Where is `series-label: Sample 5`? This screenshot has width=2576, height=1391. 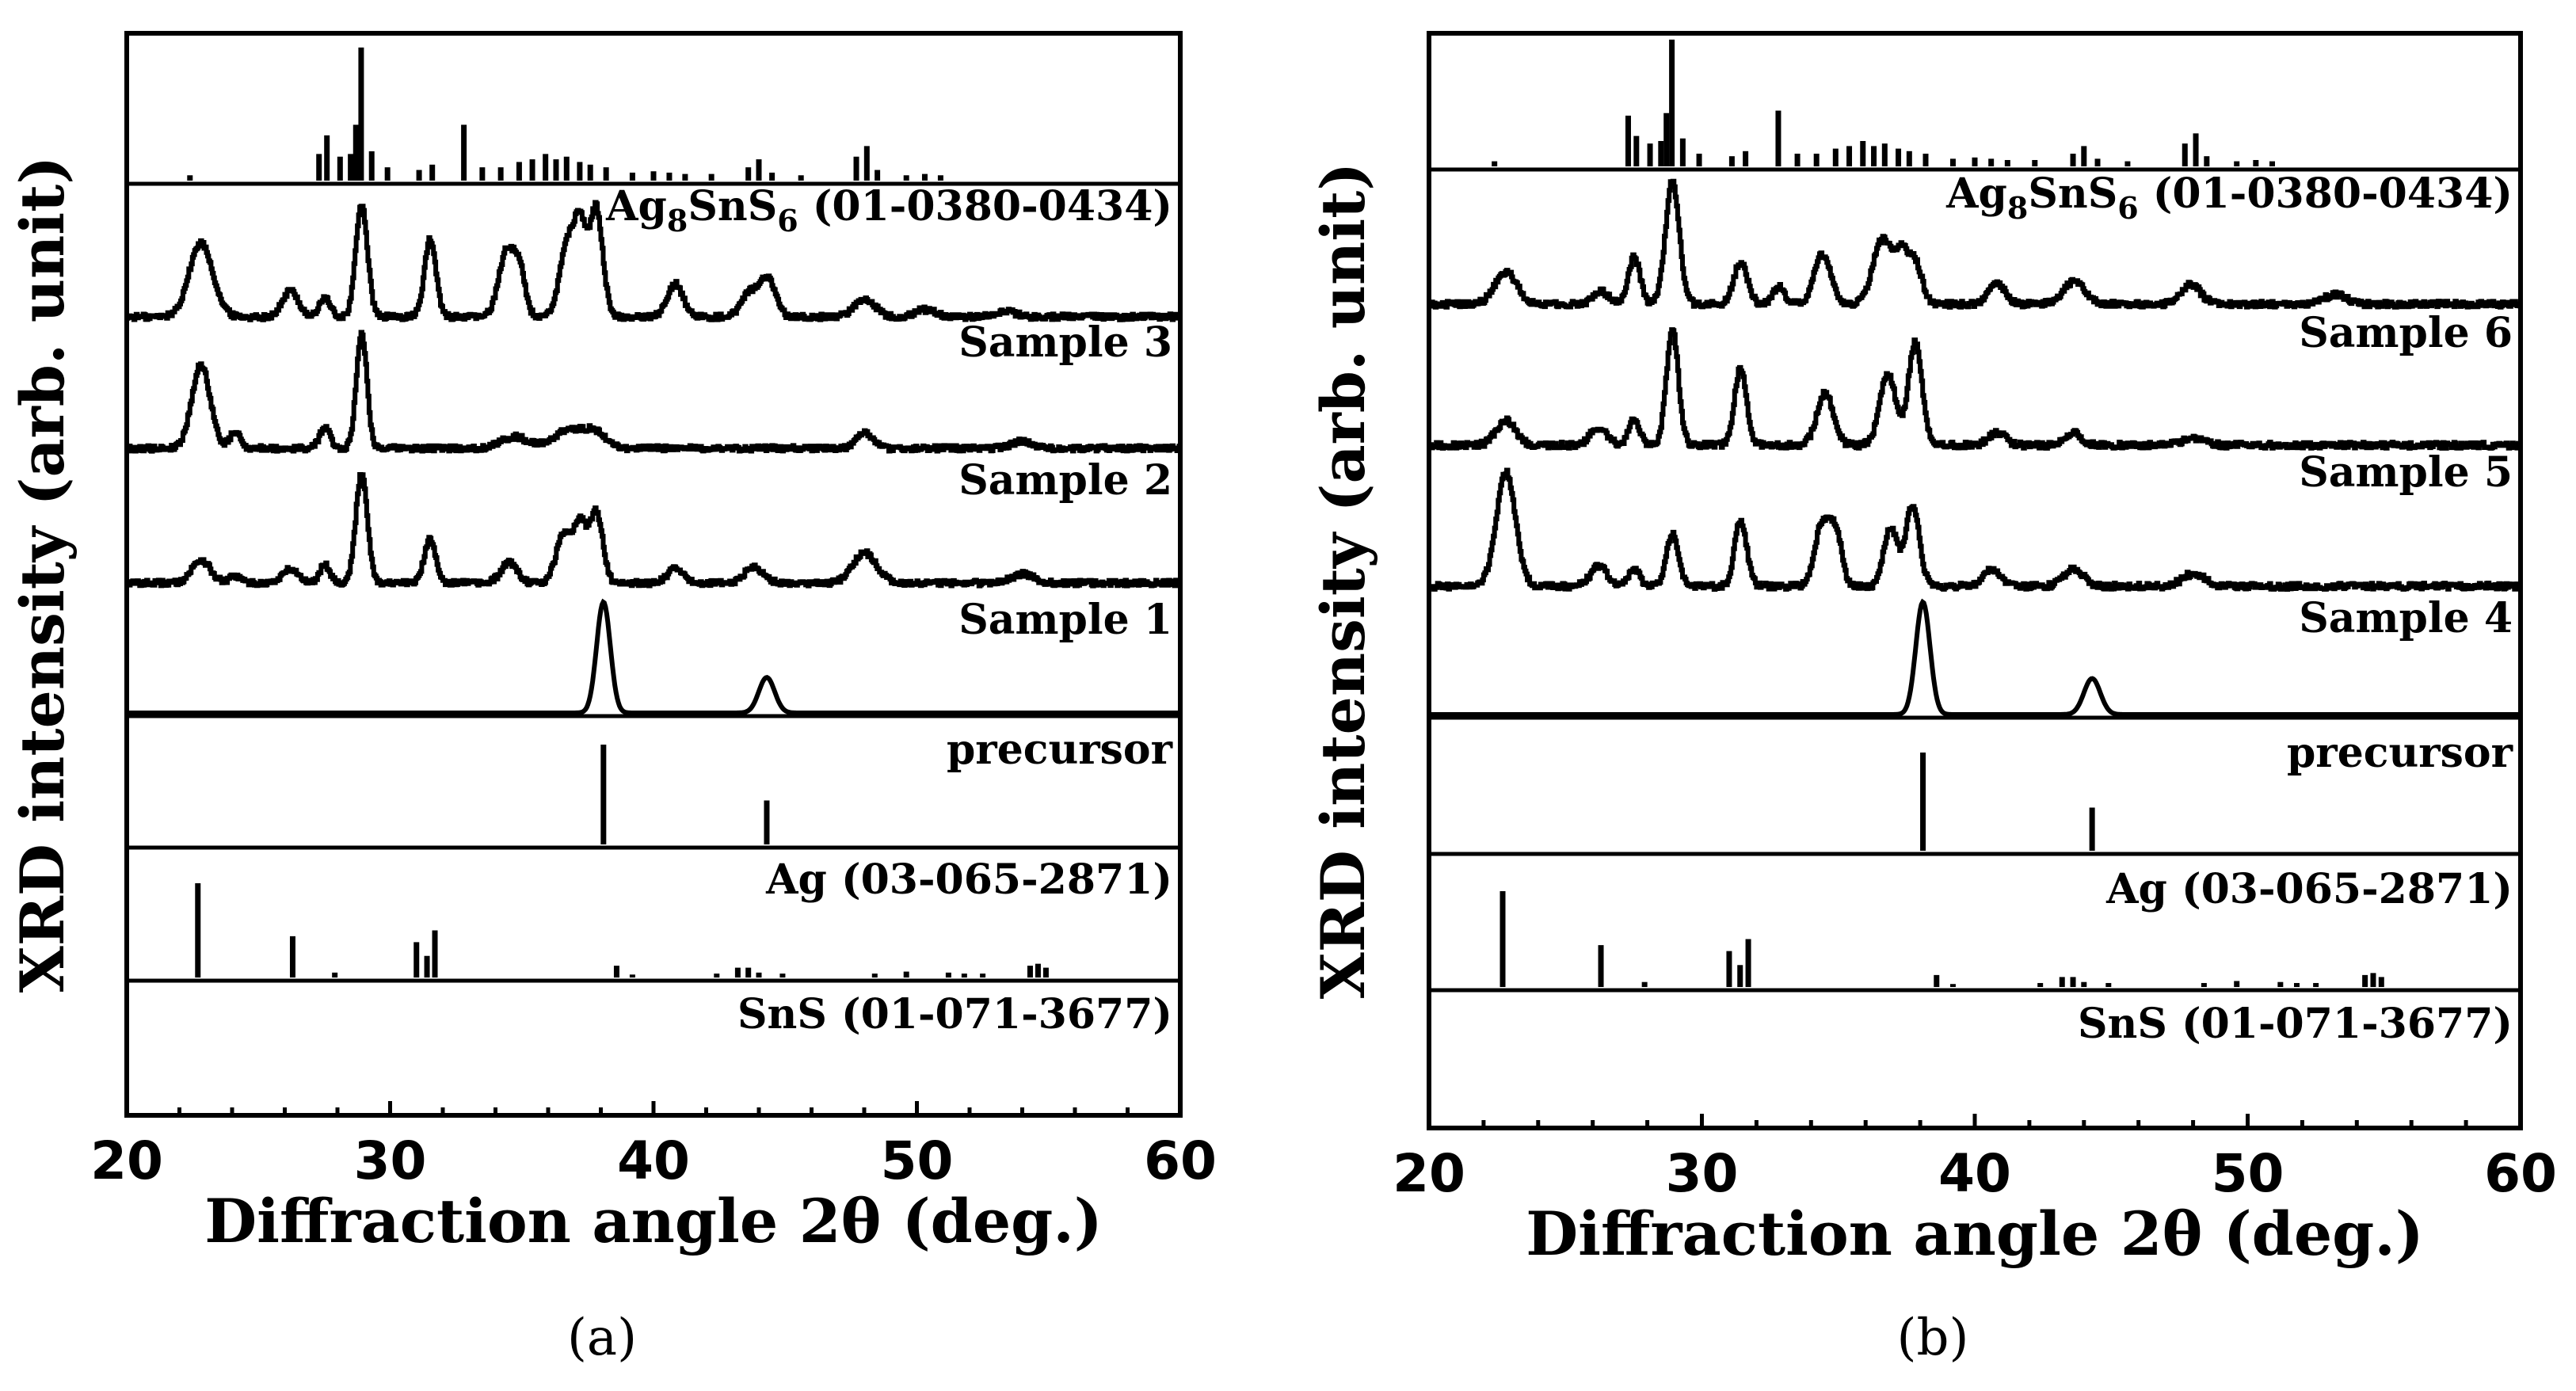
series-label: Sample 5 is located at coordinates (2406, 472).